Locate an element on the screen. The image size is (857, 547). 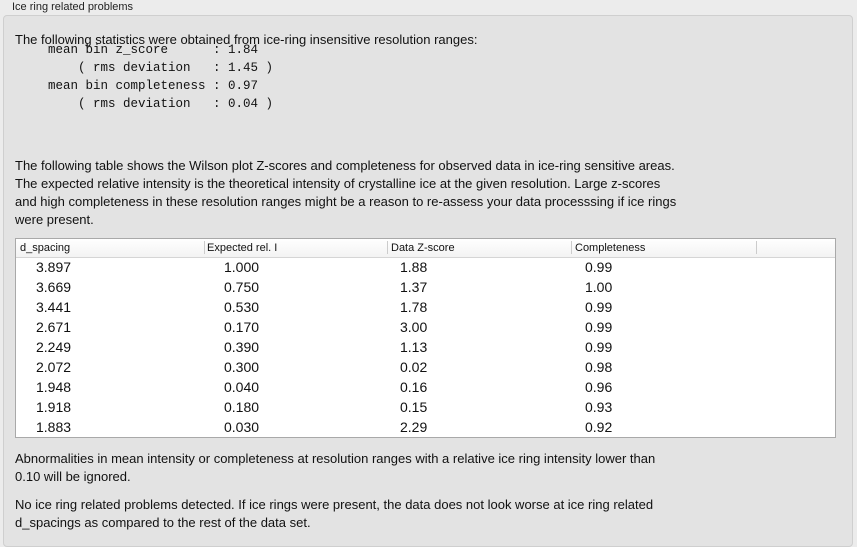
column-header-d-spacing: d_spacing is located at coordinates (45, 248).